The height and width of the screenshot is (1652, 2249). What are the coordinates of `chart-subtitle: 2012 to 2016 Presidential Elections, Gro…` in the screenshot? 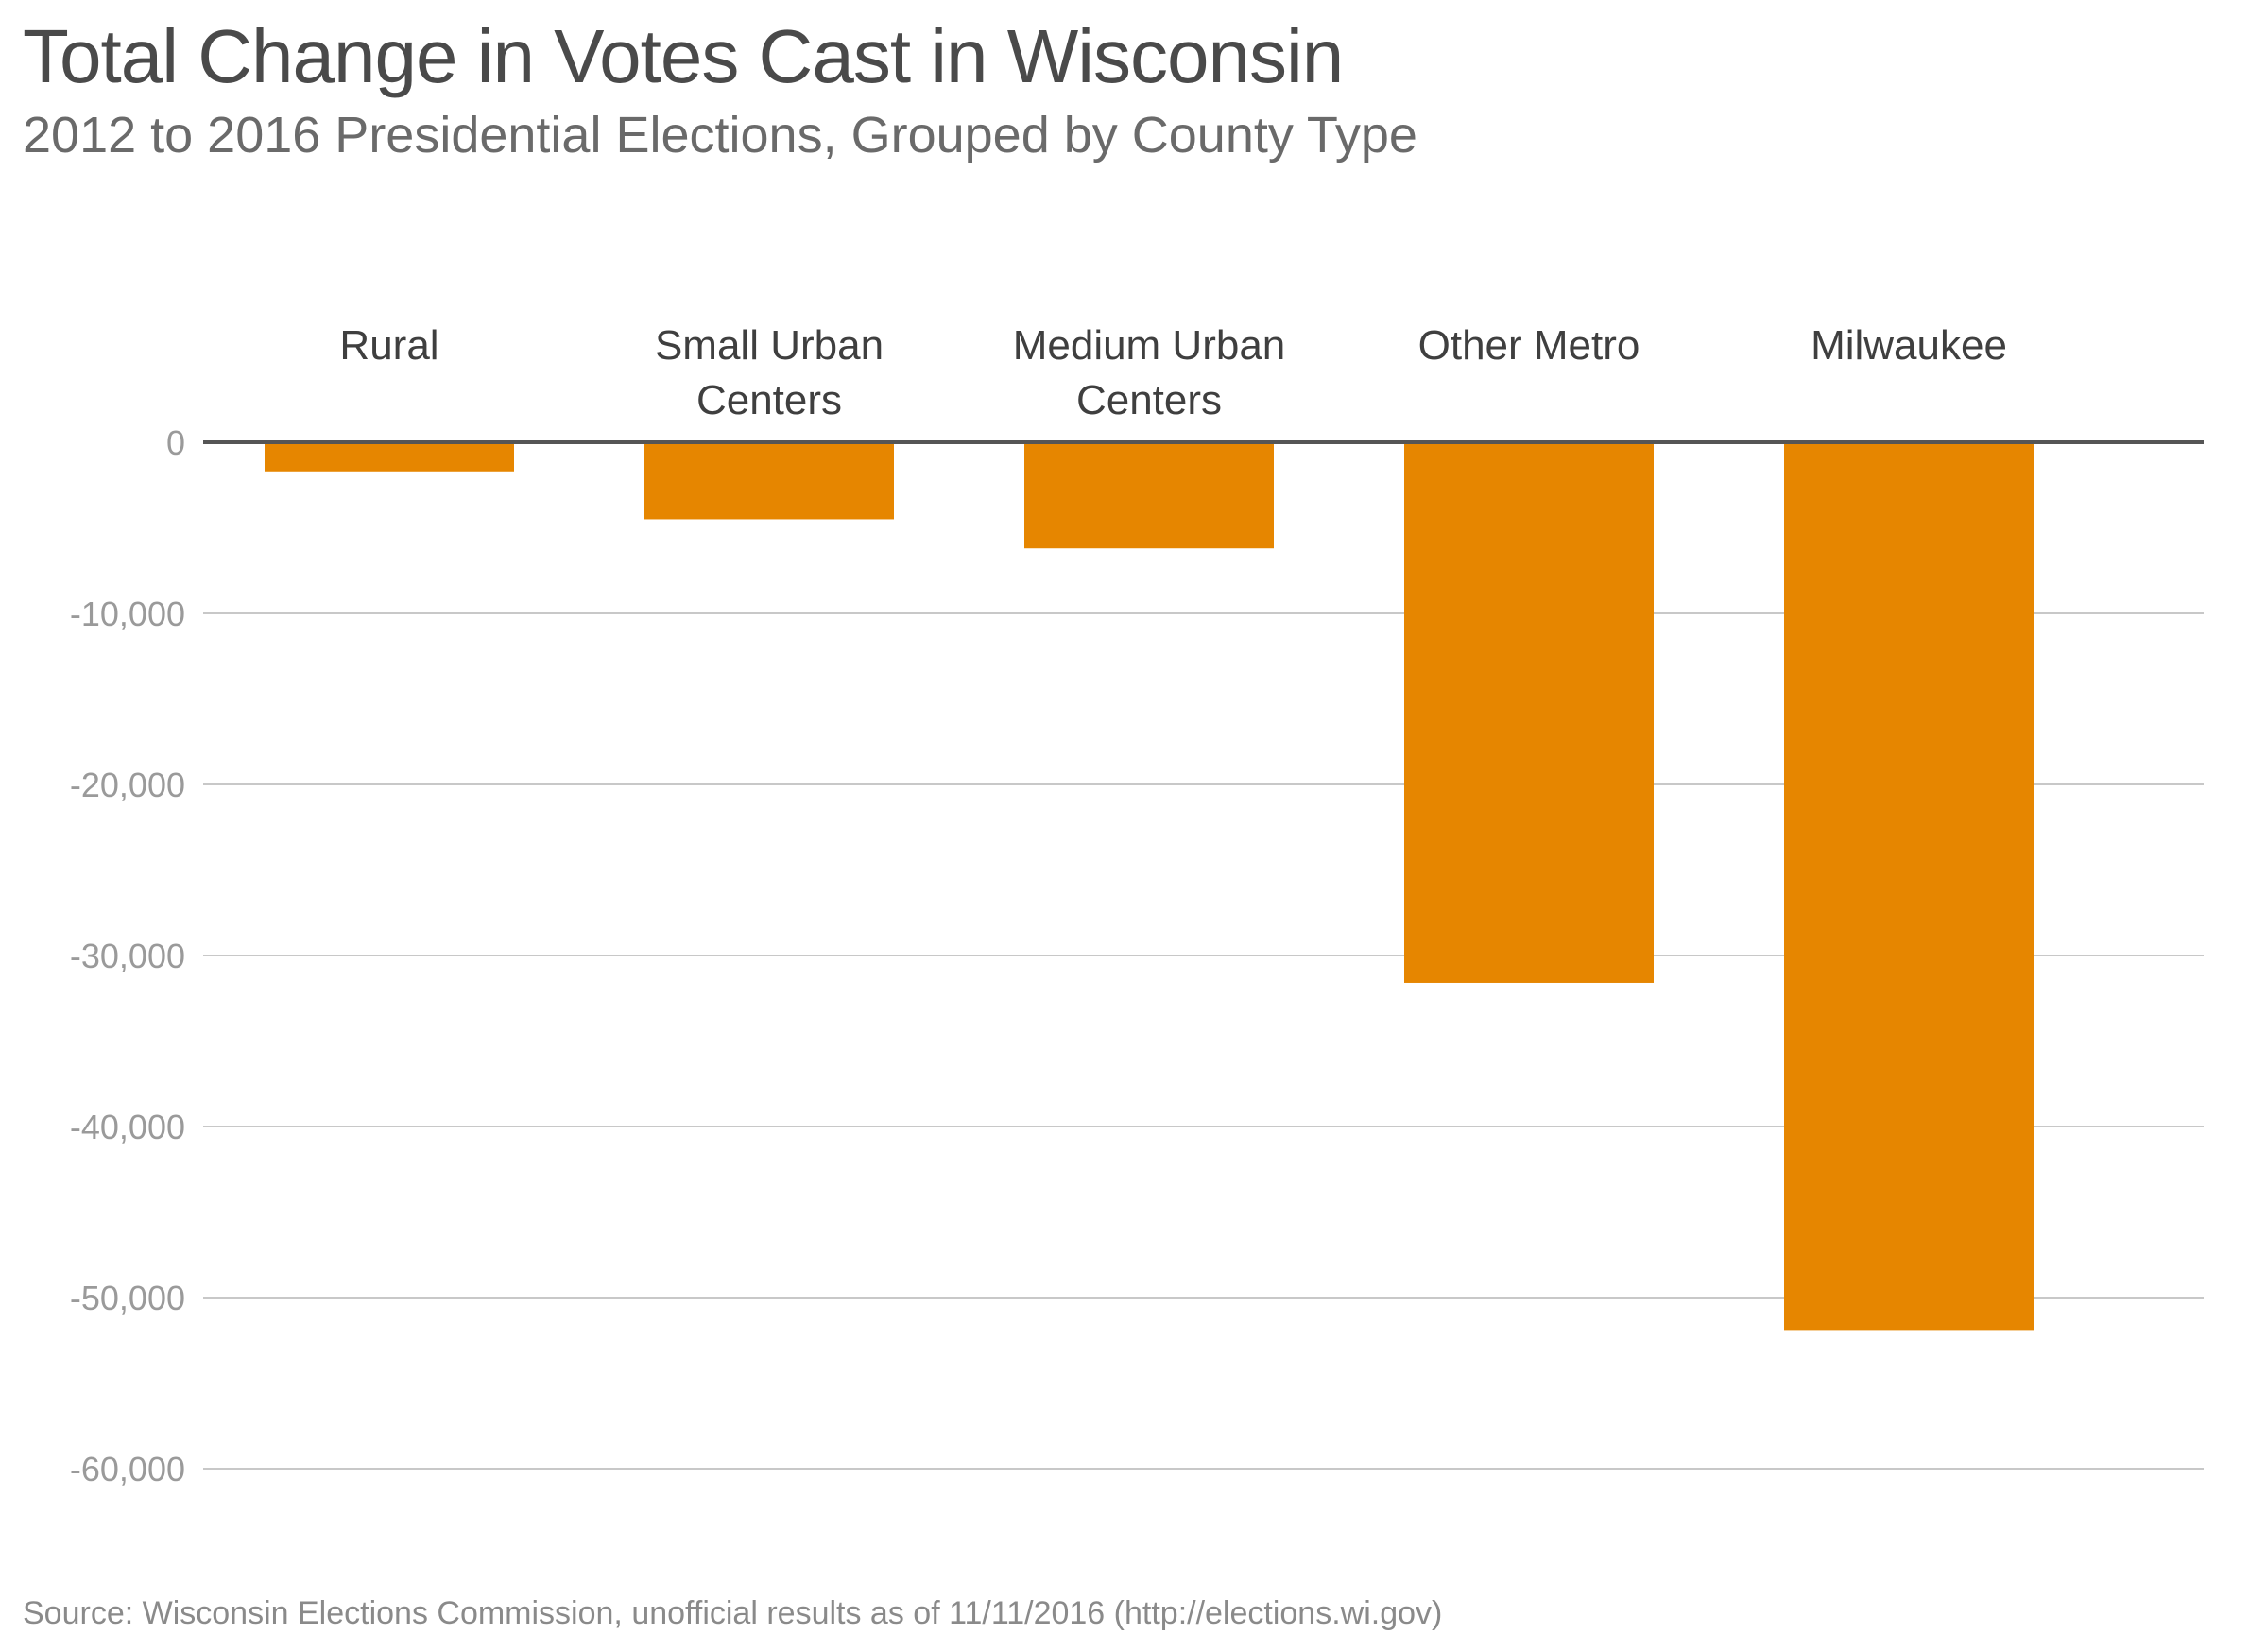 It's located at (720, 135).